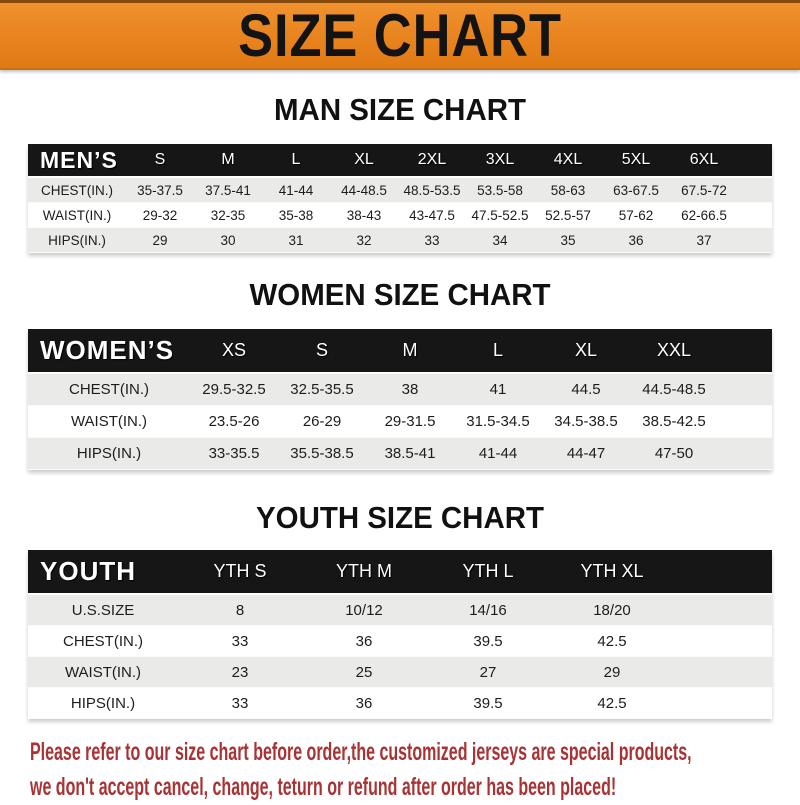  Describe the element at coordinates (160, 215) in the screenshot. I see `size-value-cell: 29-32` at that location.